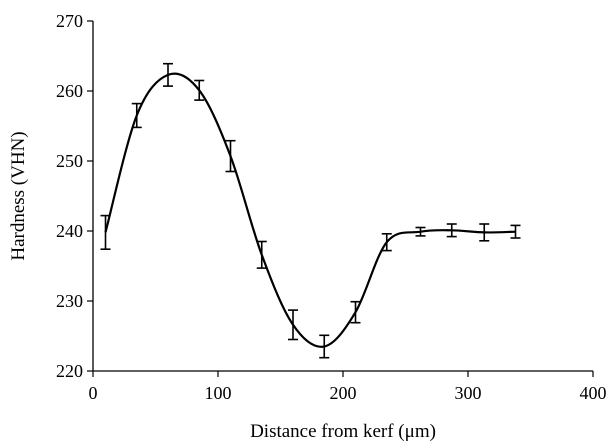  Describe the element at coordinates (69, 301) in the screenshot. I see `y-tick-label: 230` at that location.